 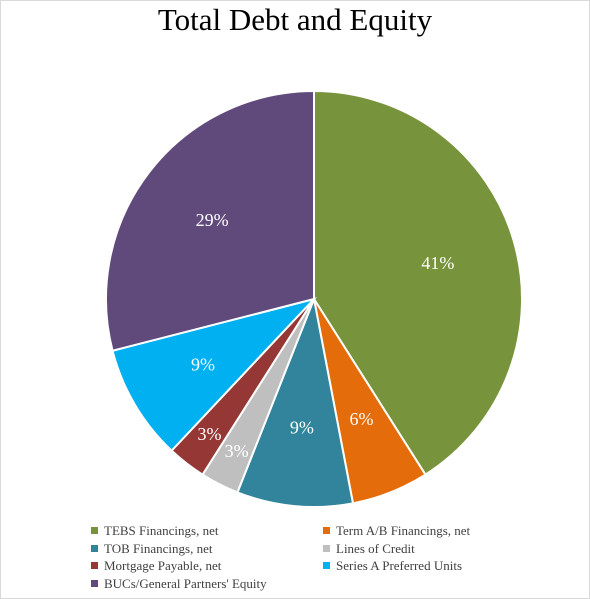 I want to click on legend-item-4: Lines of Credit, so click(x=369, y=548).